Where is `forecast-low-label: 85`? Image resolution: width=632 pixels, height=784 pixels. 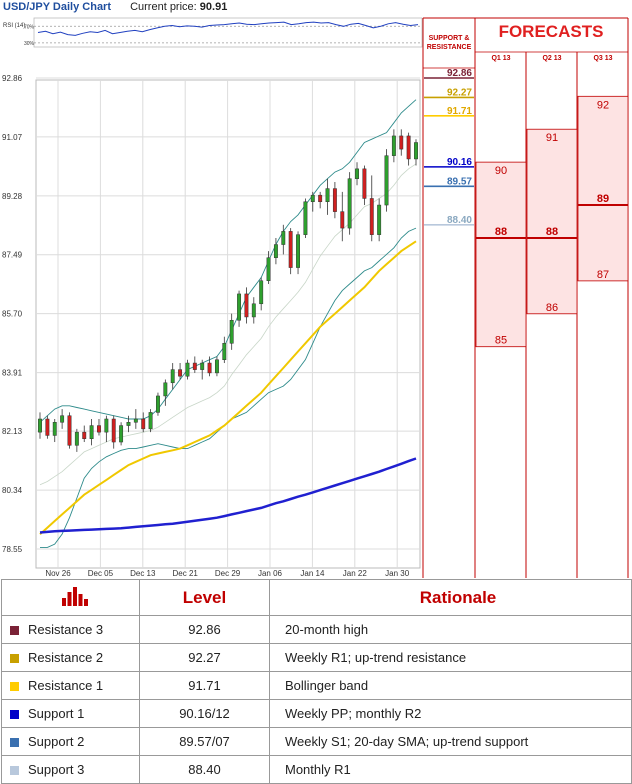 forecast-low-label: 85 is located at coordinates (501, 341).